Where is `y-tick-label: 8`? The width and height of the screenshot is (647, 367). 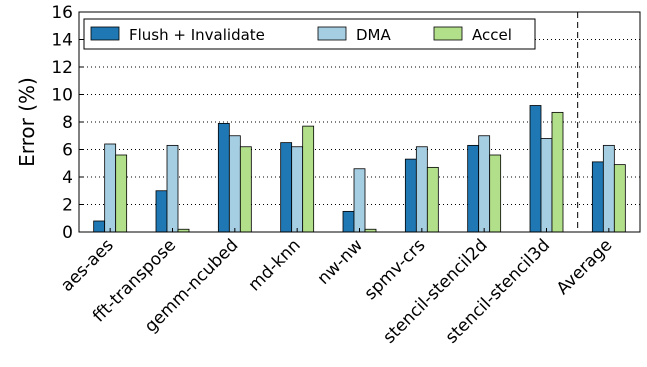
y-tick-label: 8 is located at coordinates (67, 123).